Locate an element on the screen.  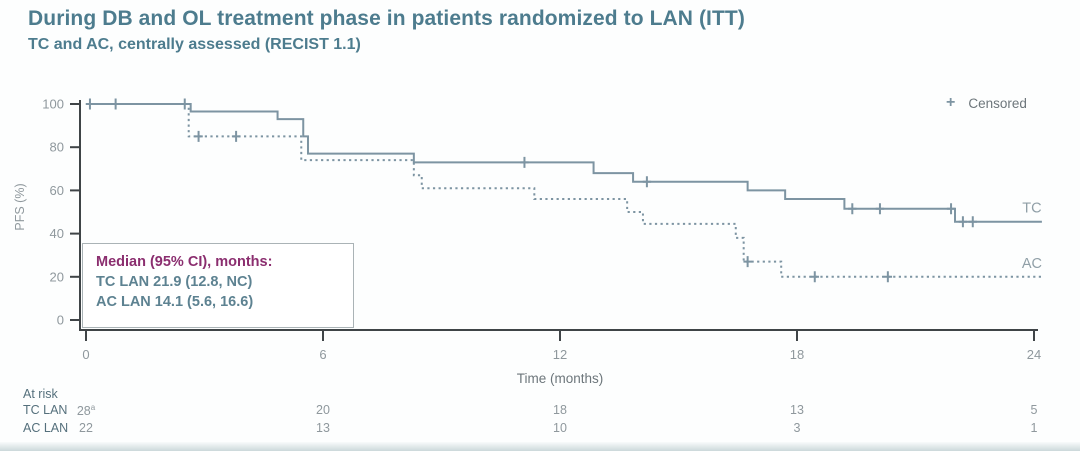
y-tick-label: 60 is located at coordinates (57, 190).